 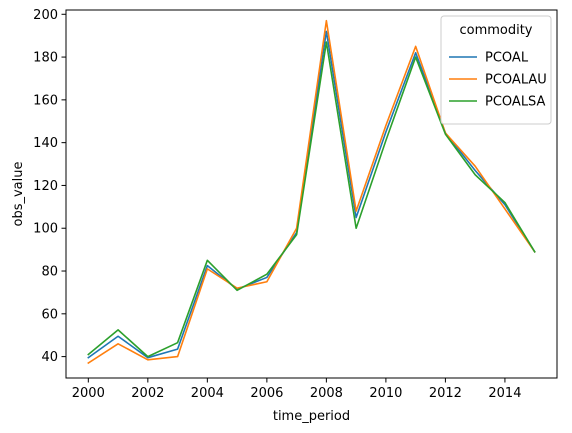 What do you see at coordinates (88, 393) in the screenshot?
I see `x-tick-label: 2000` at bounding box center [88, 393].